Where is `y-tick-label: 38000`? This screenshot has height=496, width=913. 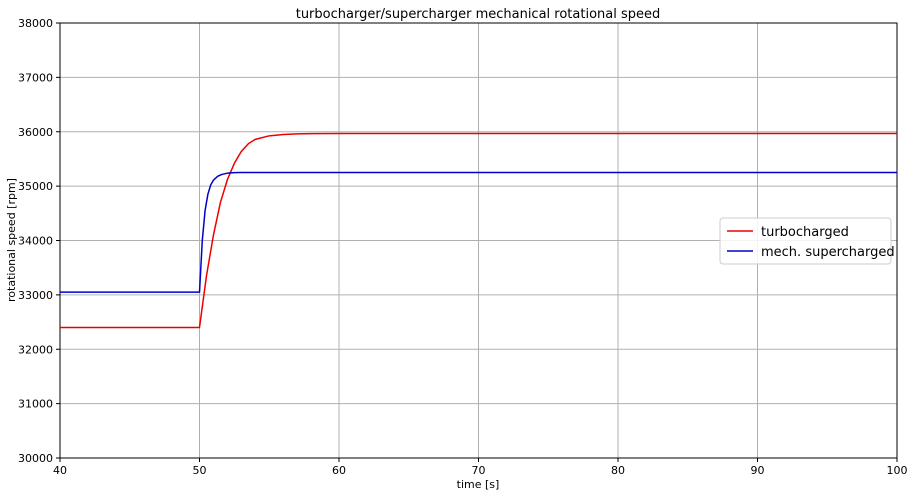 y-tick-label: 38000 is located at coordinates (35, 23).